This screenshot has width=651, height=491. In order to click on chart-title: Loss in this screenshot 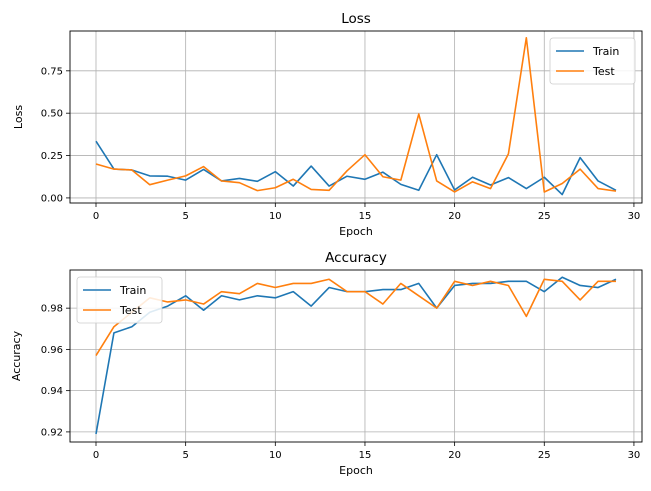, I will do `click(356, 19)`.